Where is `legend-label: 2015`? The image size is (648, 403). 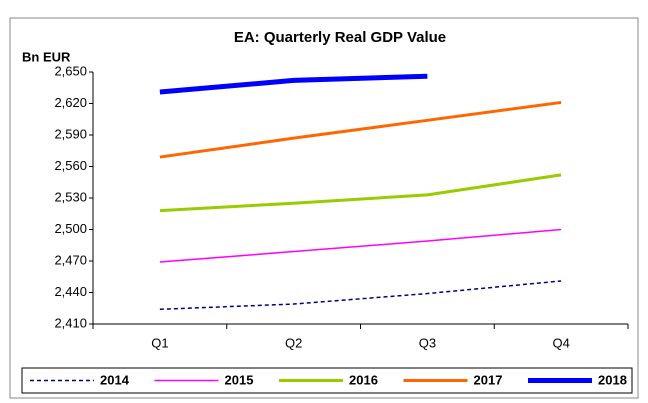
legend-label: 2015 is located at coordinates (239, 379).